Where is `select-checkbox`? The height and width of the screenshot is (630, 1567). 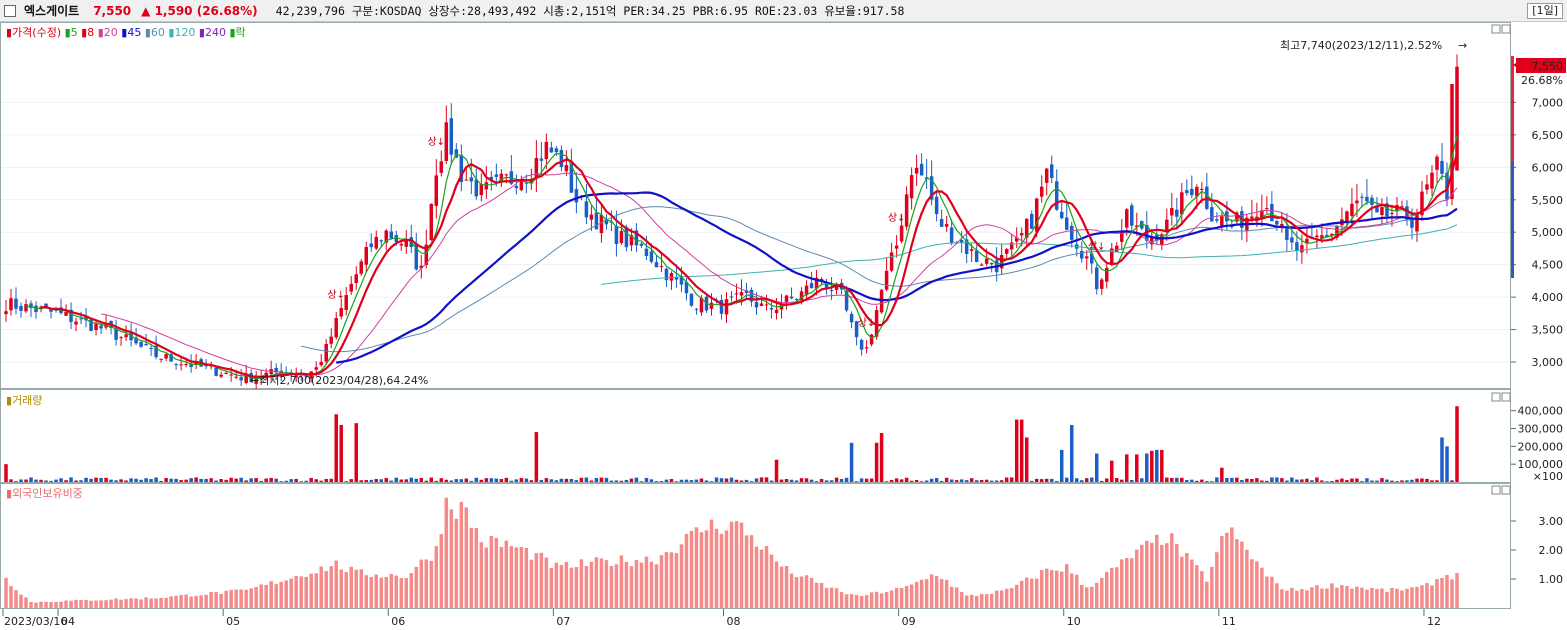 select-checkbox is located at coordinates (10, 10).